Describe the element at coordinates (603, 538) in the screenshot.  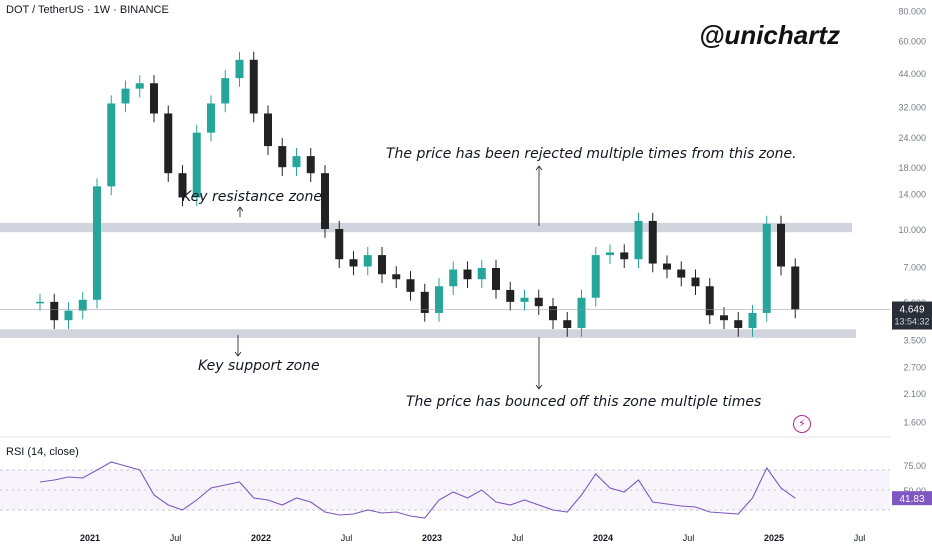
I see `time-tick-label: 2024` at that location.